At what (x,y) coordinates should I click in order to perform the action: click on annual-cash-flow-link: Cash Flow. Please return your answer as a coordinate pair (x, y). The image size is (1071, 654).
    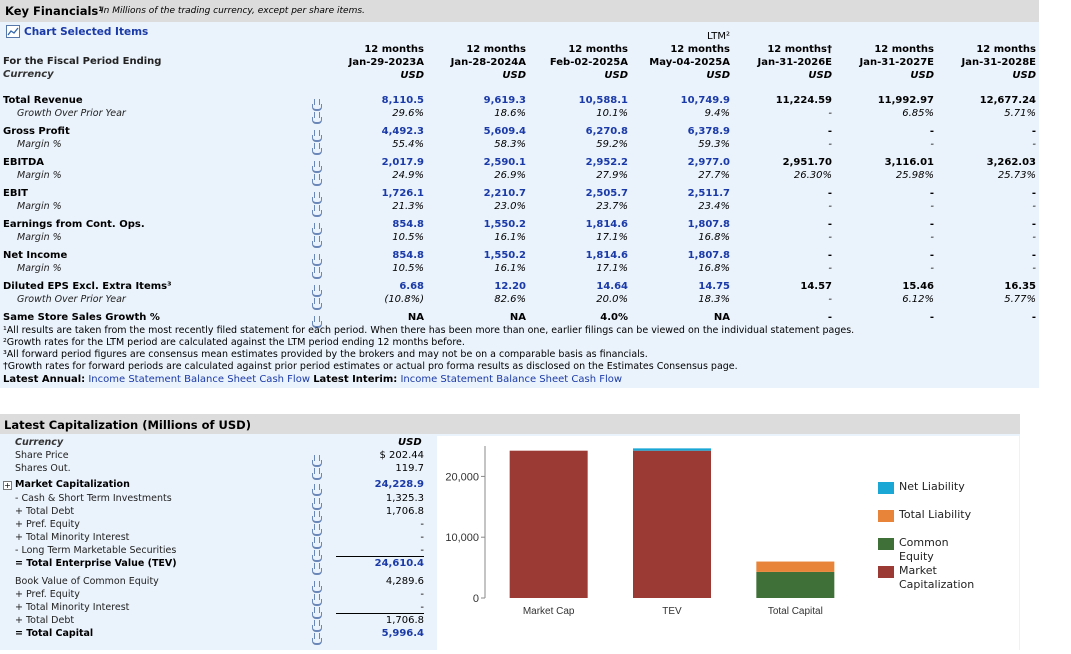
    Looking at the image, I should click on (284, 379).